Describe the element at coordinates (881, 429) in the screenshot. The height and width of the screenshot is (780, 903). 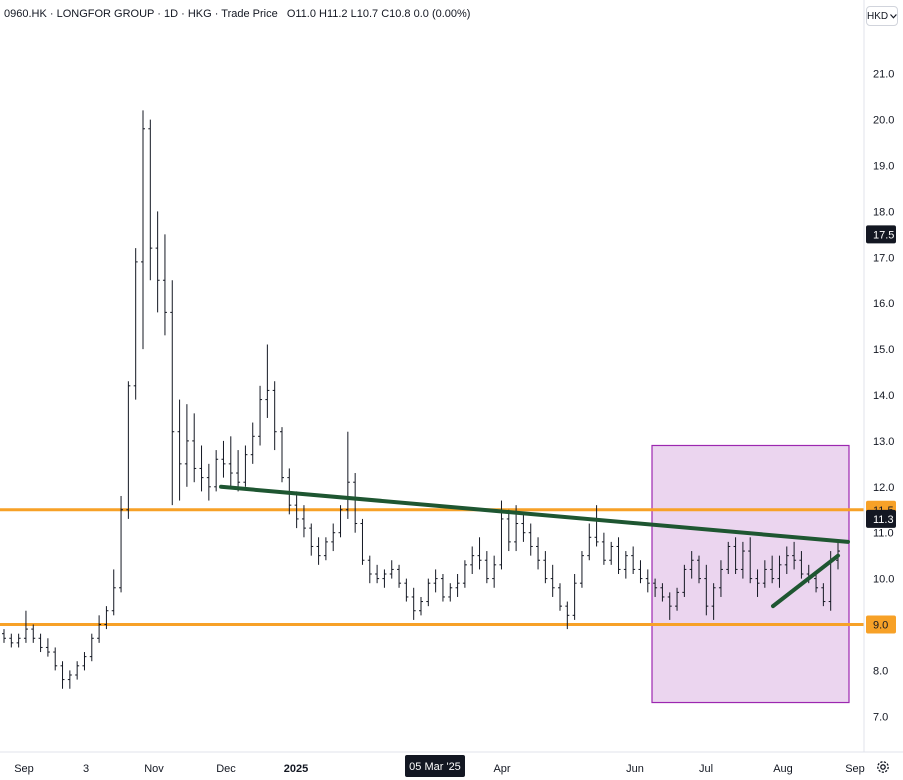
I see `price-badges: 17.511.511.39.0` at that location.